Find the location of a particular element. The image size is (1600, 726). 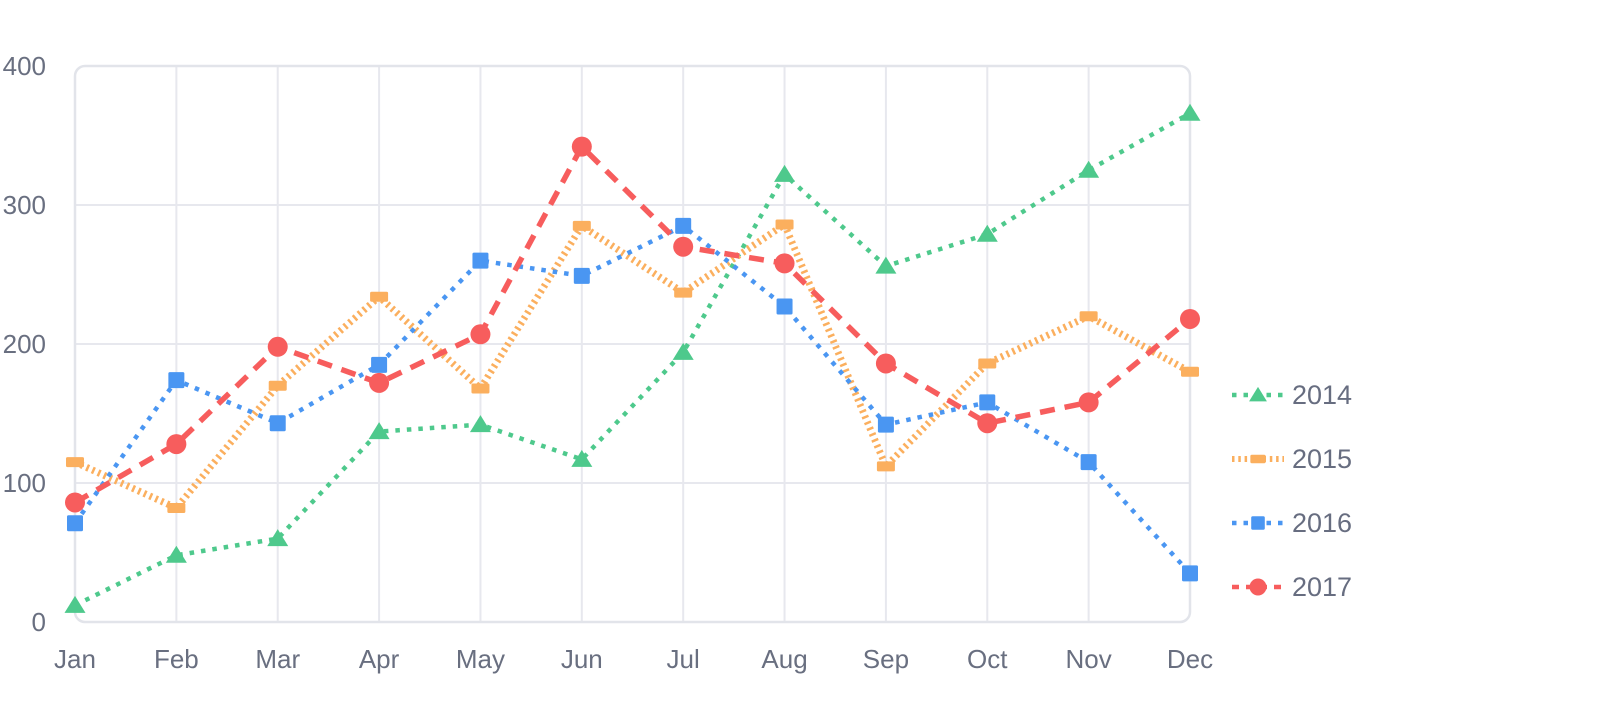

legend-marker-2017 is located at coordinates (1258, 587).